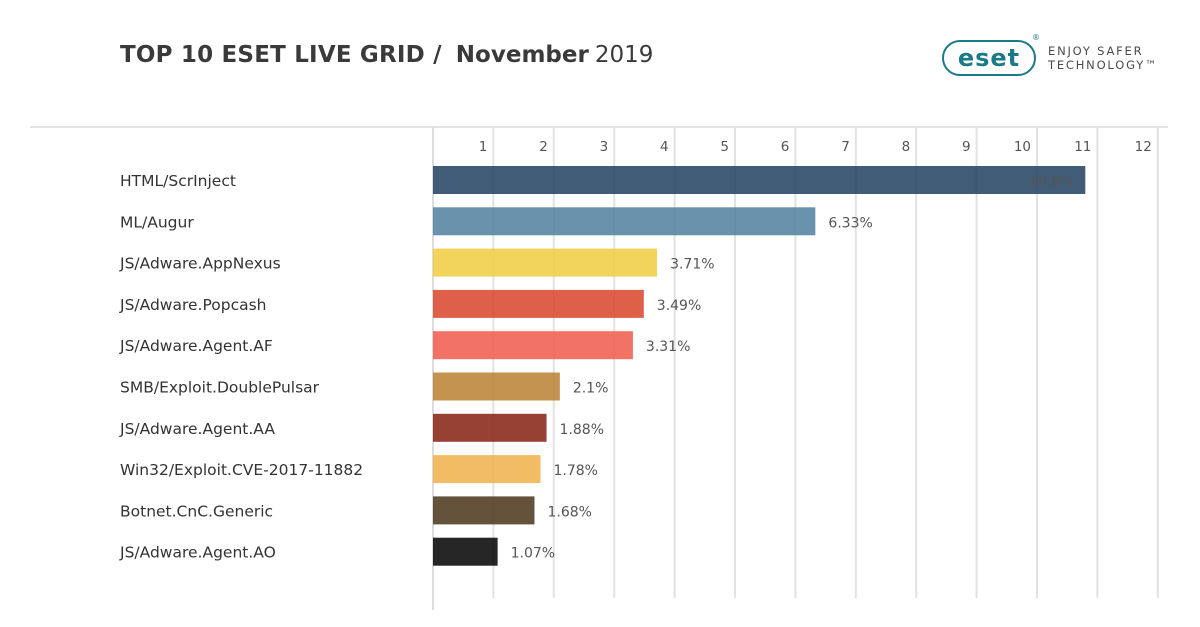 The image size is (1200, 627). Describe the element at coordinates (582, 430) in the screenshot. I see `data-label: 1.88%` at that location.